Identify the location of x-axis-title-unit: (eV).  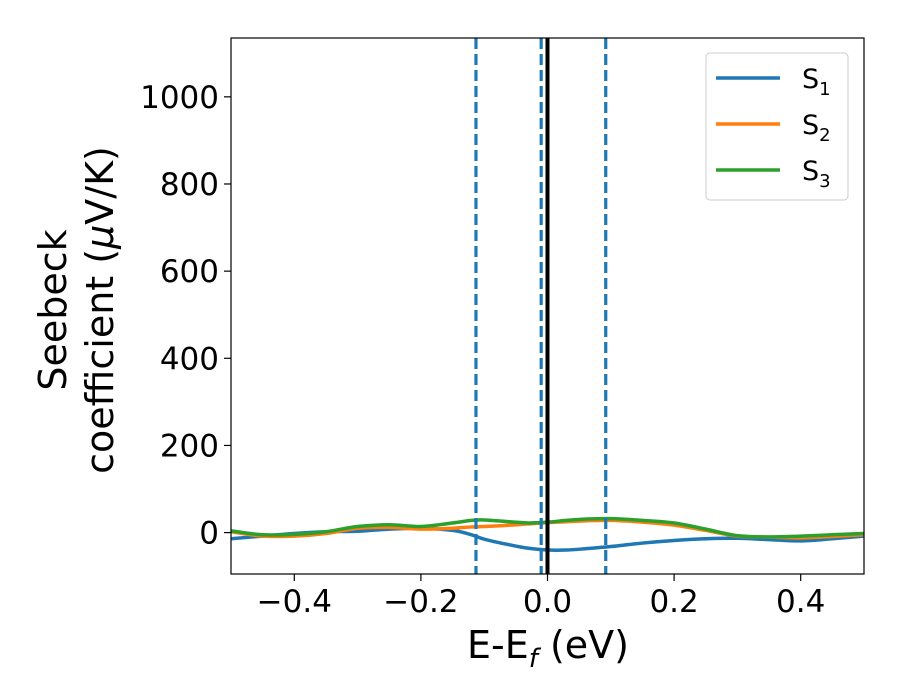
(583, 645).